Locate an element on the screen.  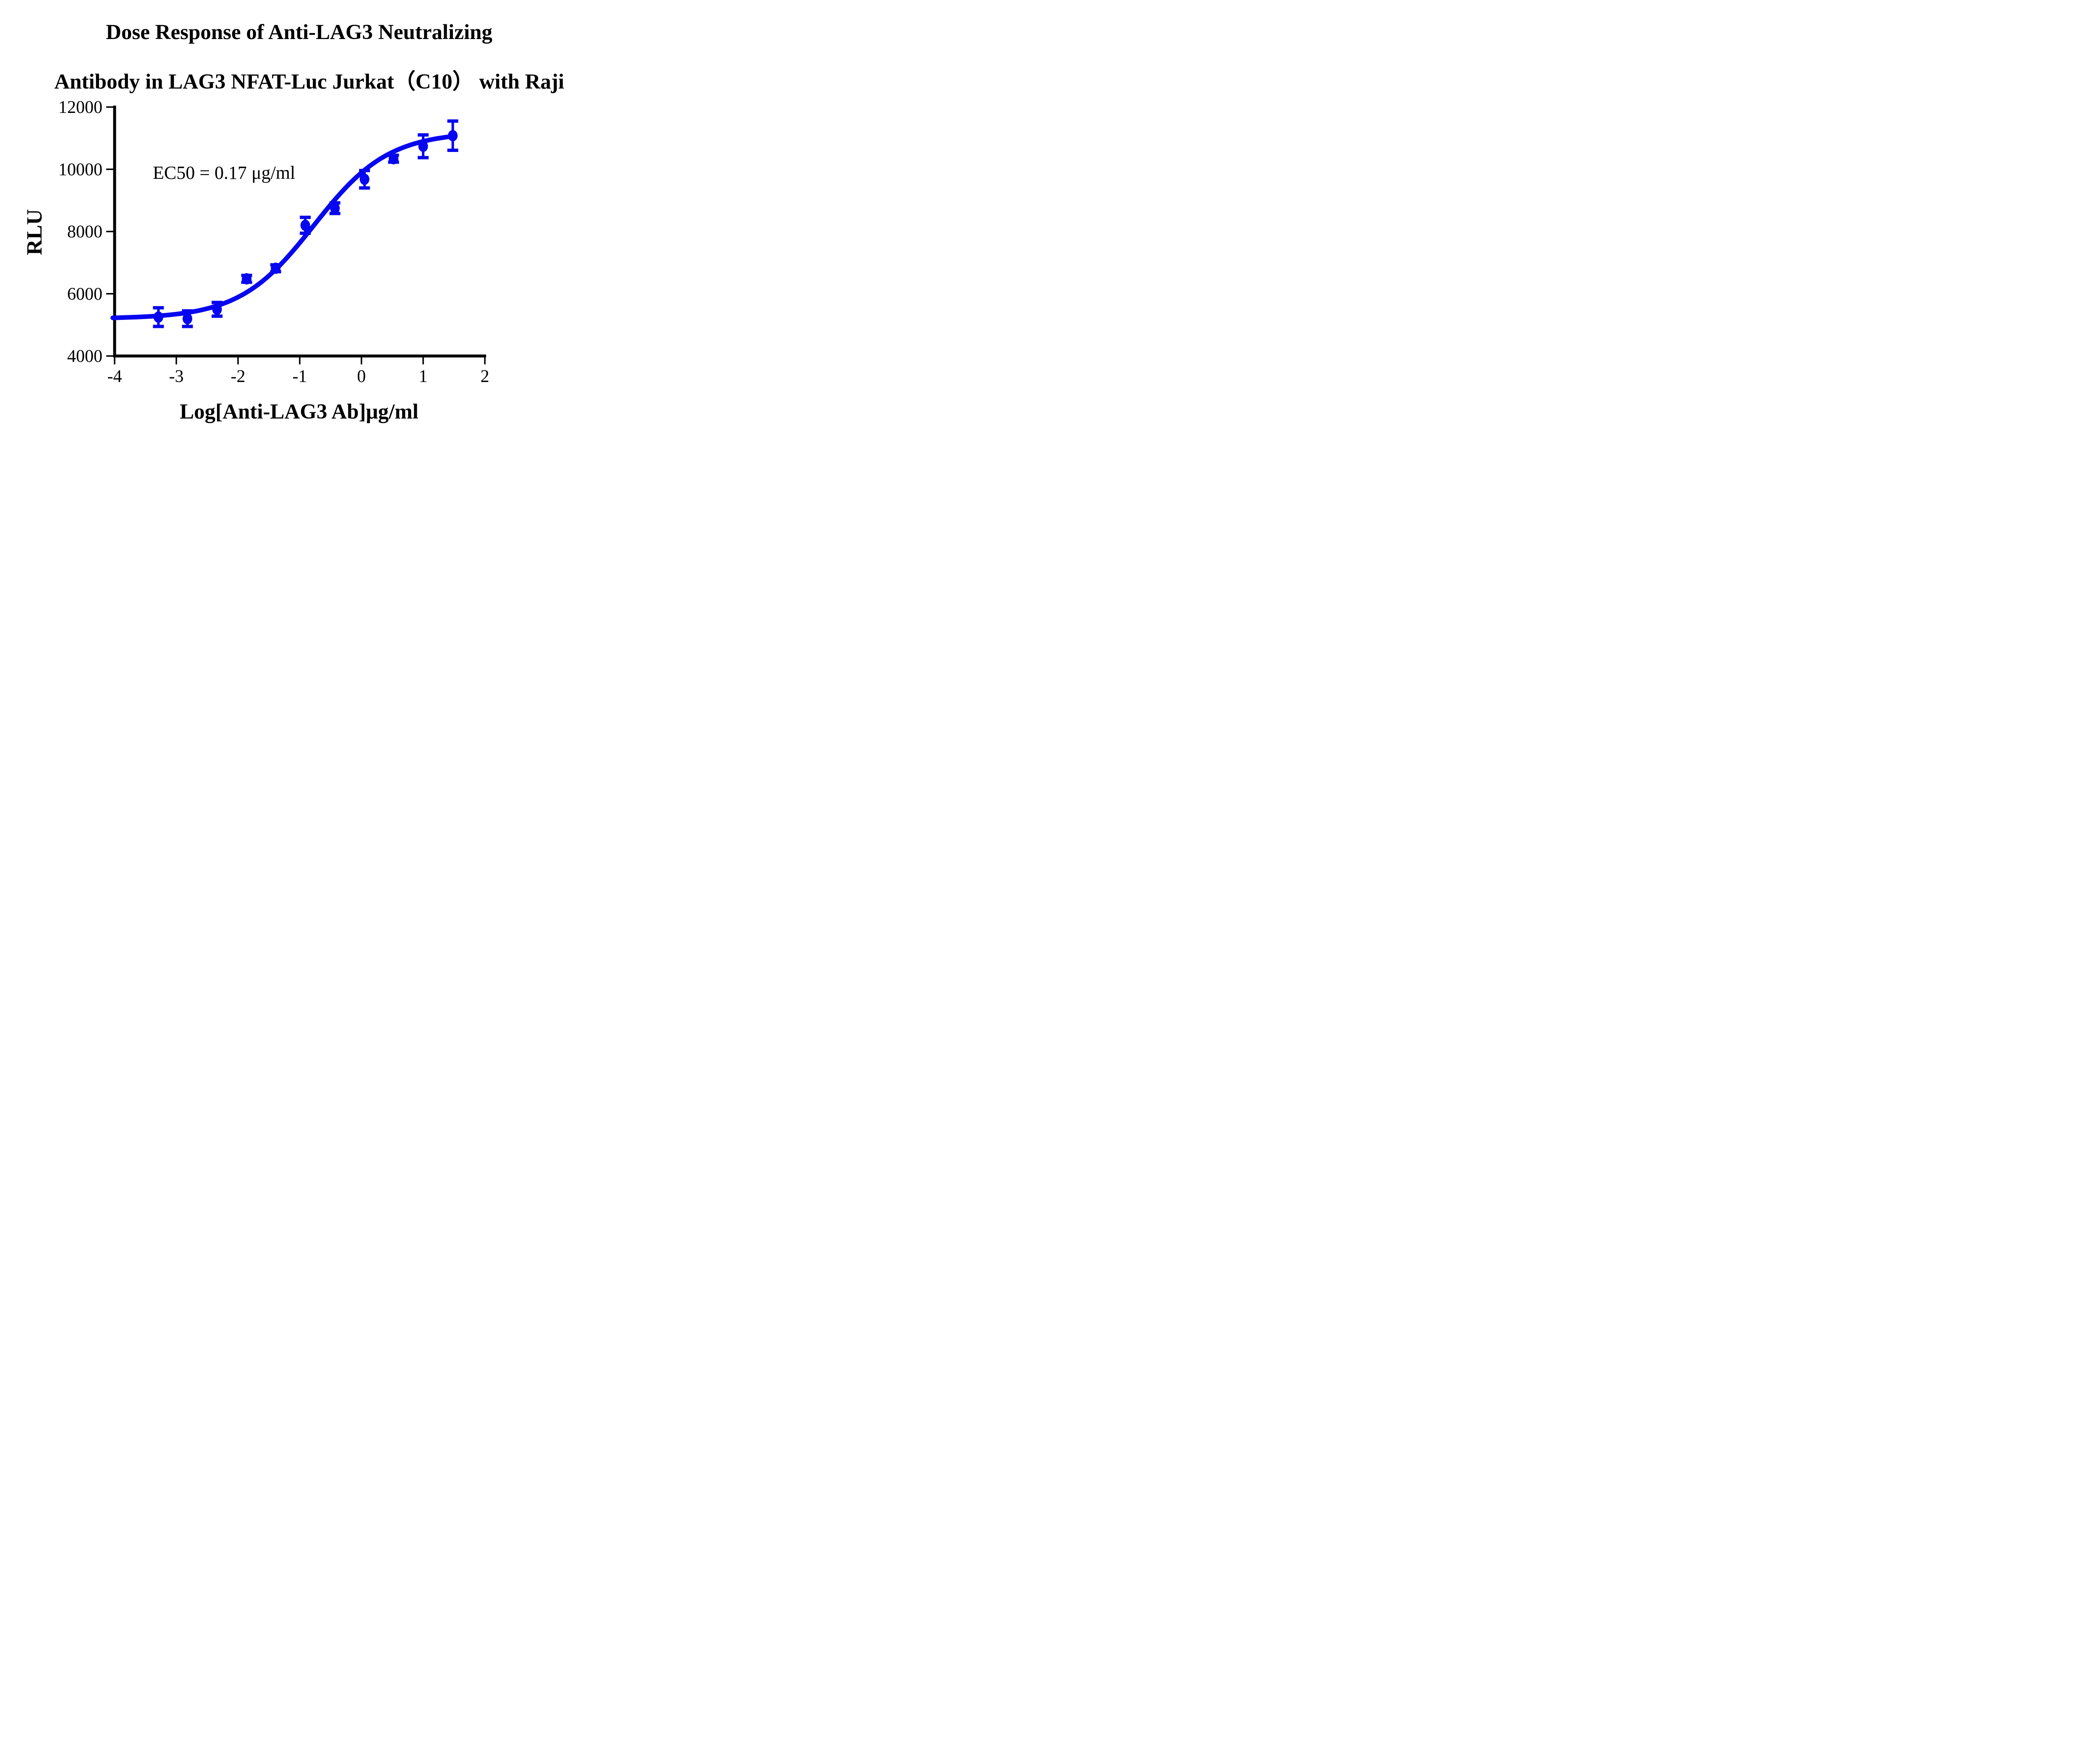
x-tick-label: 0 is located at coordinates (361, 377).